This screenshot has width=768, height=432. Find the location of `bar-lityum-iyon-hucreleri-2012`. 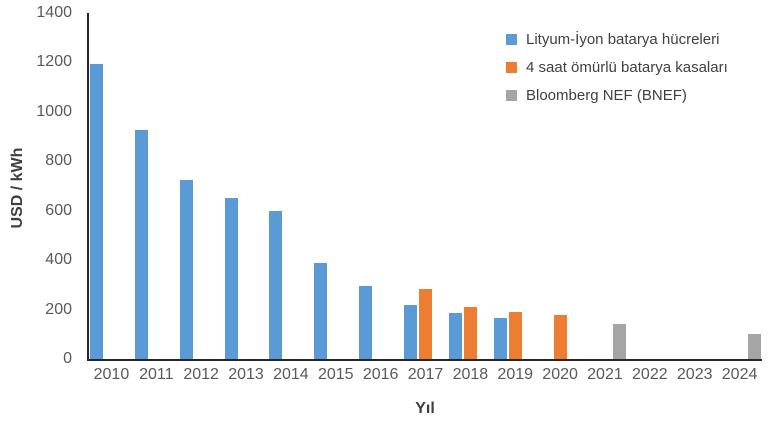

bar-lityum-iyon-hucreleri-2012 is located at coordinates (186, 269).